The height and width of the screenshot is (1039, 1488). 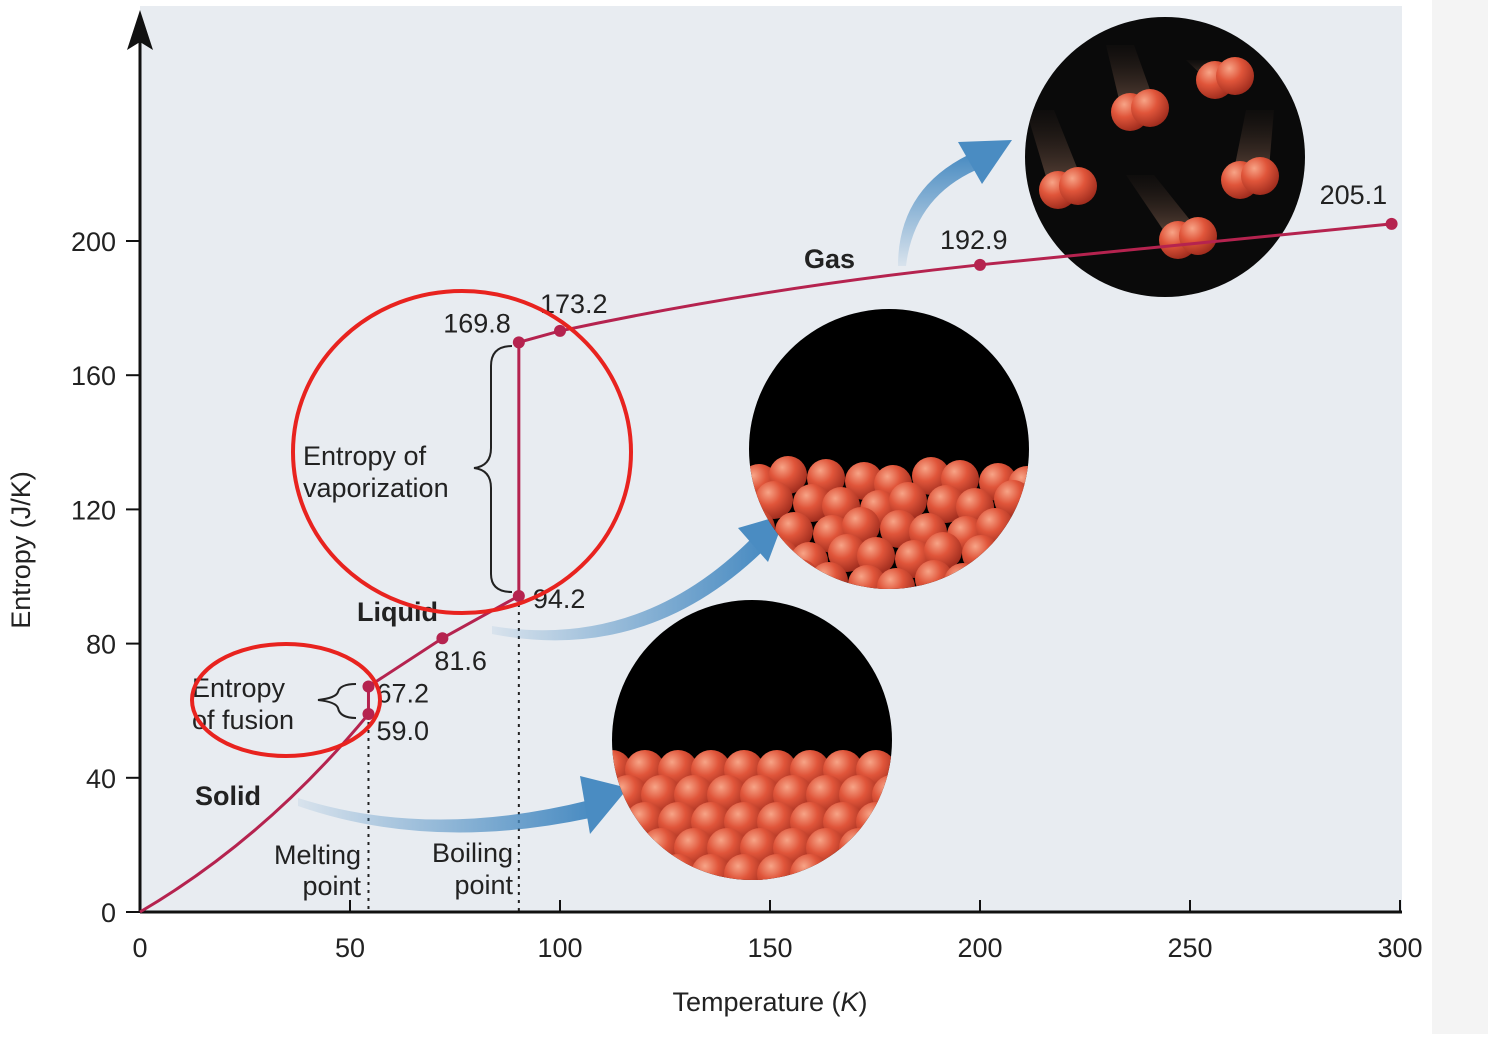 I want to click on x-tick-label: 50, so click(x=350, y=948).